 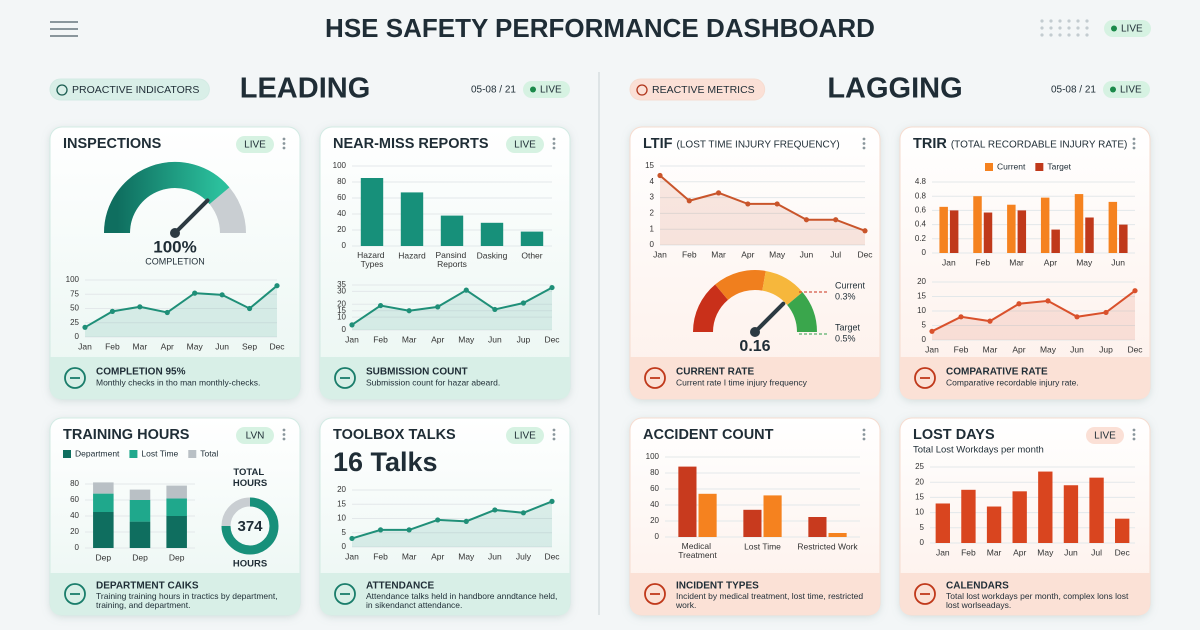 What do you see at coordinates (801, 312) in the screenshot?
I see `gauge-arc` at bounding box center [801, 312].